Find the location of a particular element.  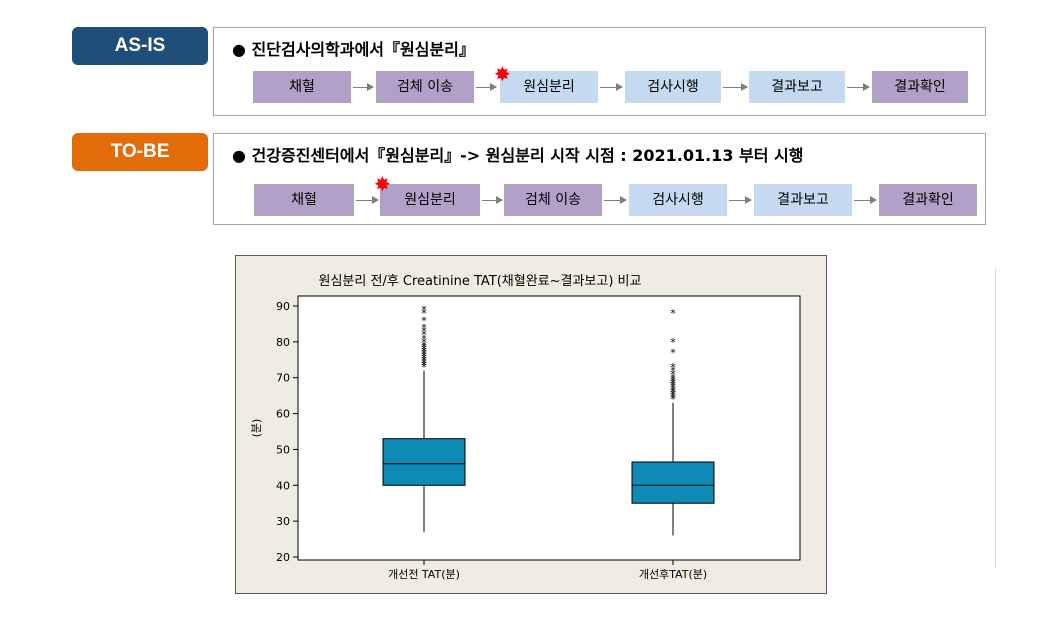

as-is-step-2: 검체 이송 is located at coordinates (425, 87).